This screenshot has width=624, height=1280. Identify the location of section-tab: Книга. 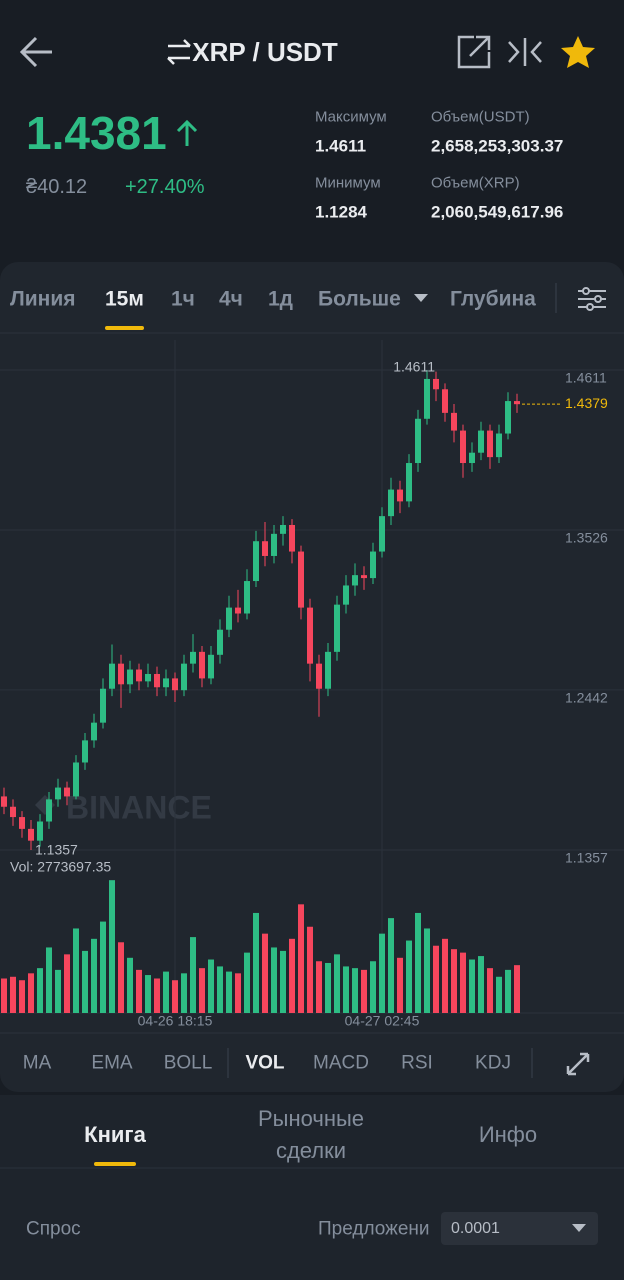
(115, 1134).